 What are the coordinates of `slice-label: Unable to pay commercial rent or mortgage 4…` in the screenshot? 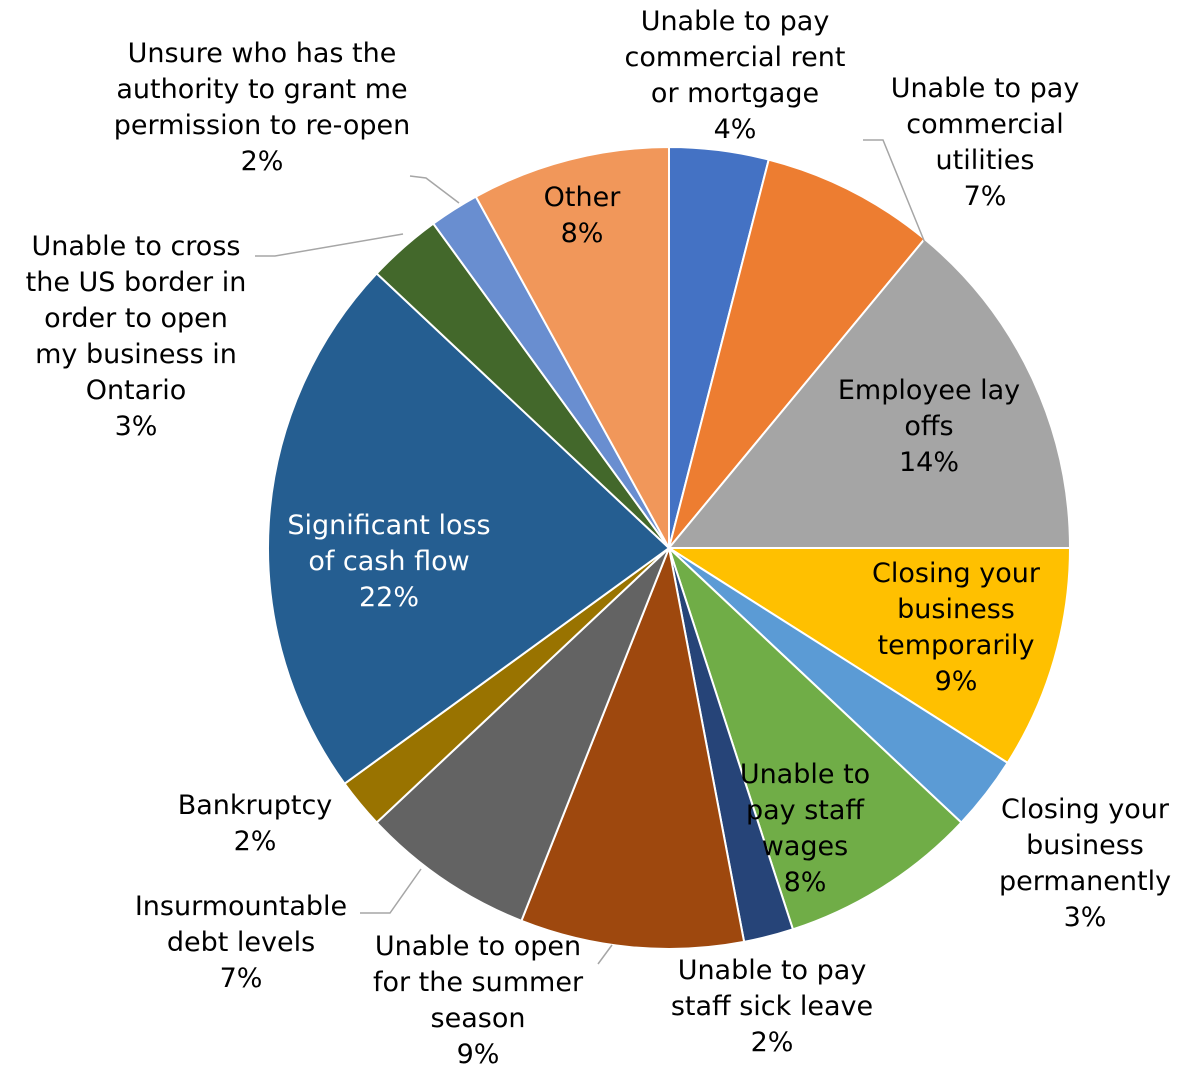 It's located at (735, 75).